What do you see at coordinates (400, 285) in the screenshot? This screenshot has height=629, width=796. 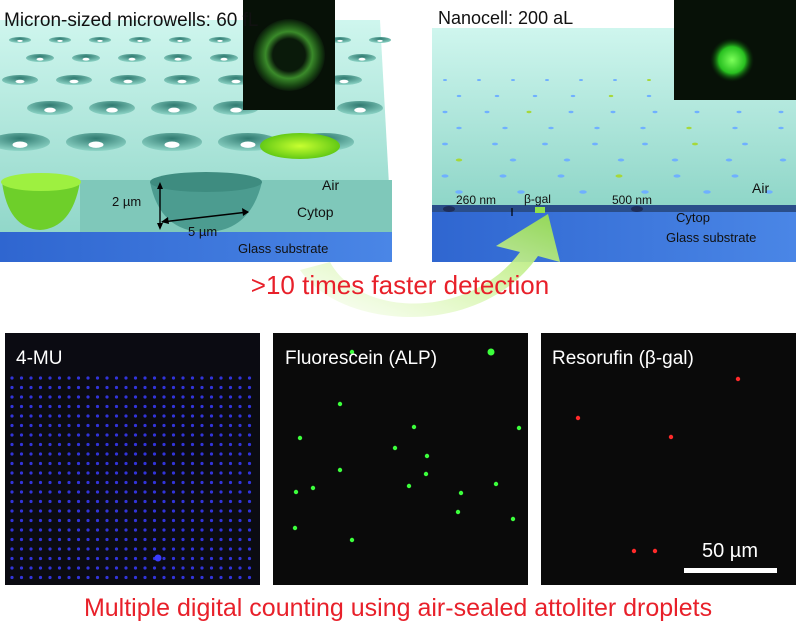 I see `faster-caption: >10 times faster detection` at bounding box center [400, 285].